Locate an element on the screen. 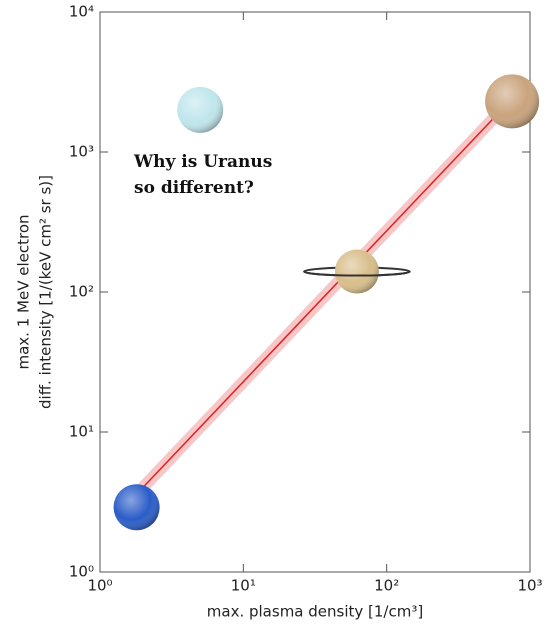 The image size is (550, 628). x-tick-label: 10⁰ is located at coordinates (99, 586).